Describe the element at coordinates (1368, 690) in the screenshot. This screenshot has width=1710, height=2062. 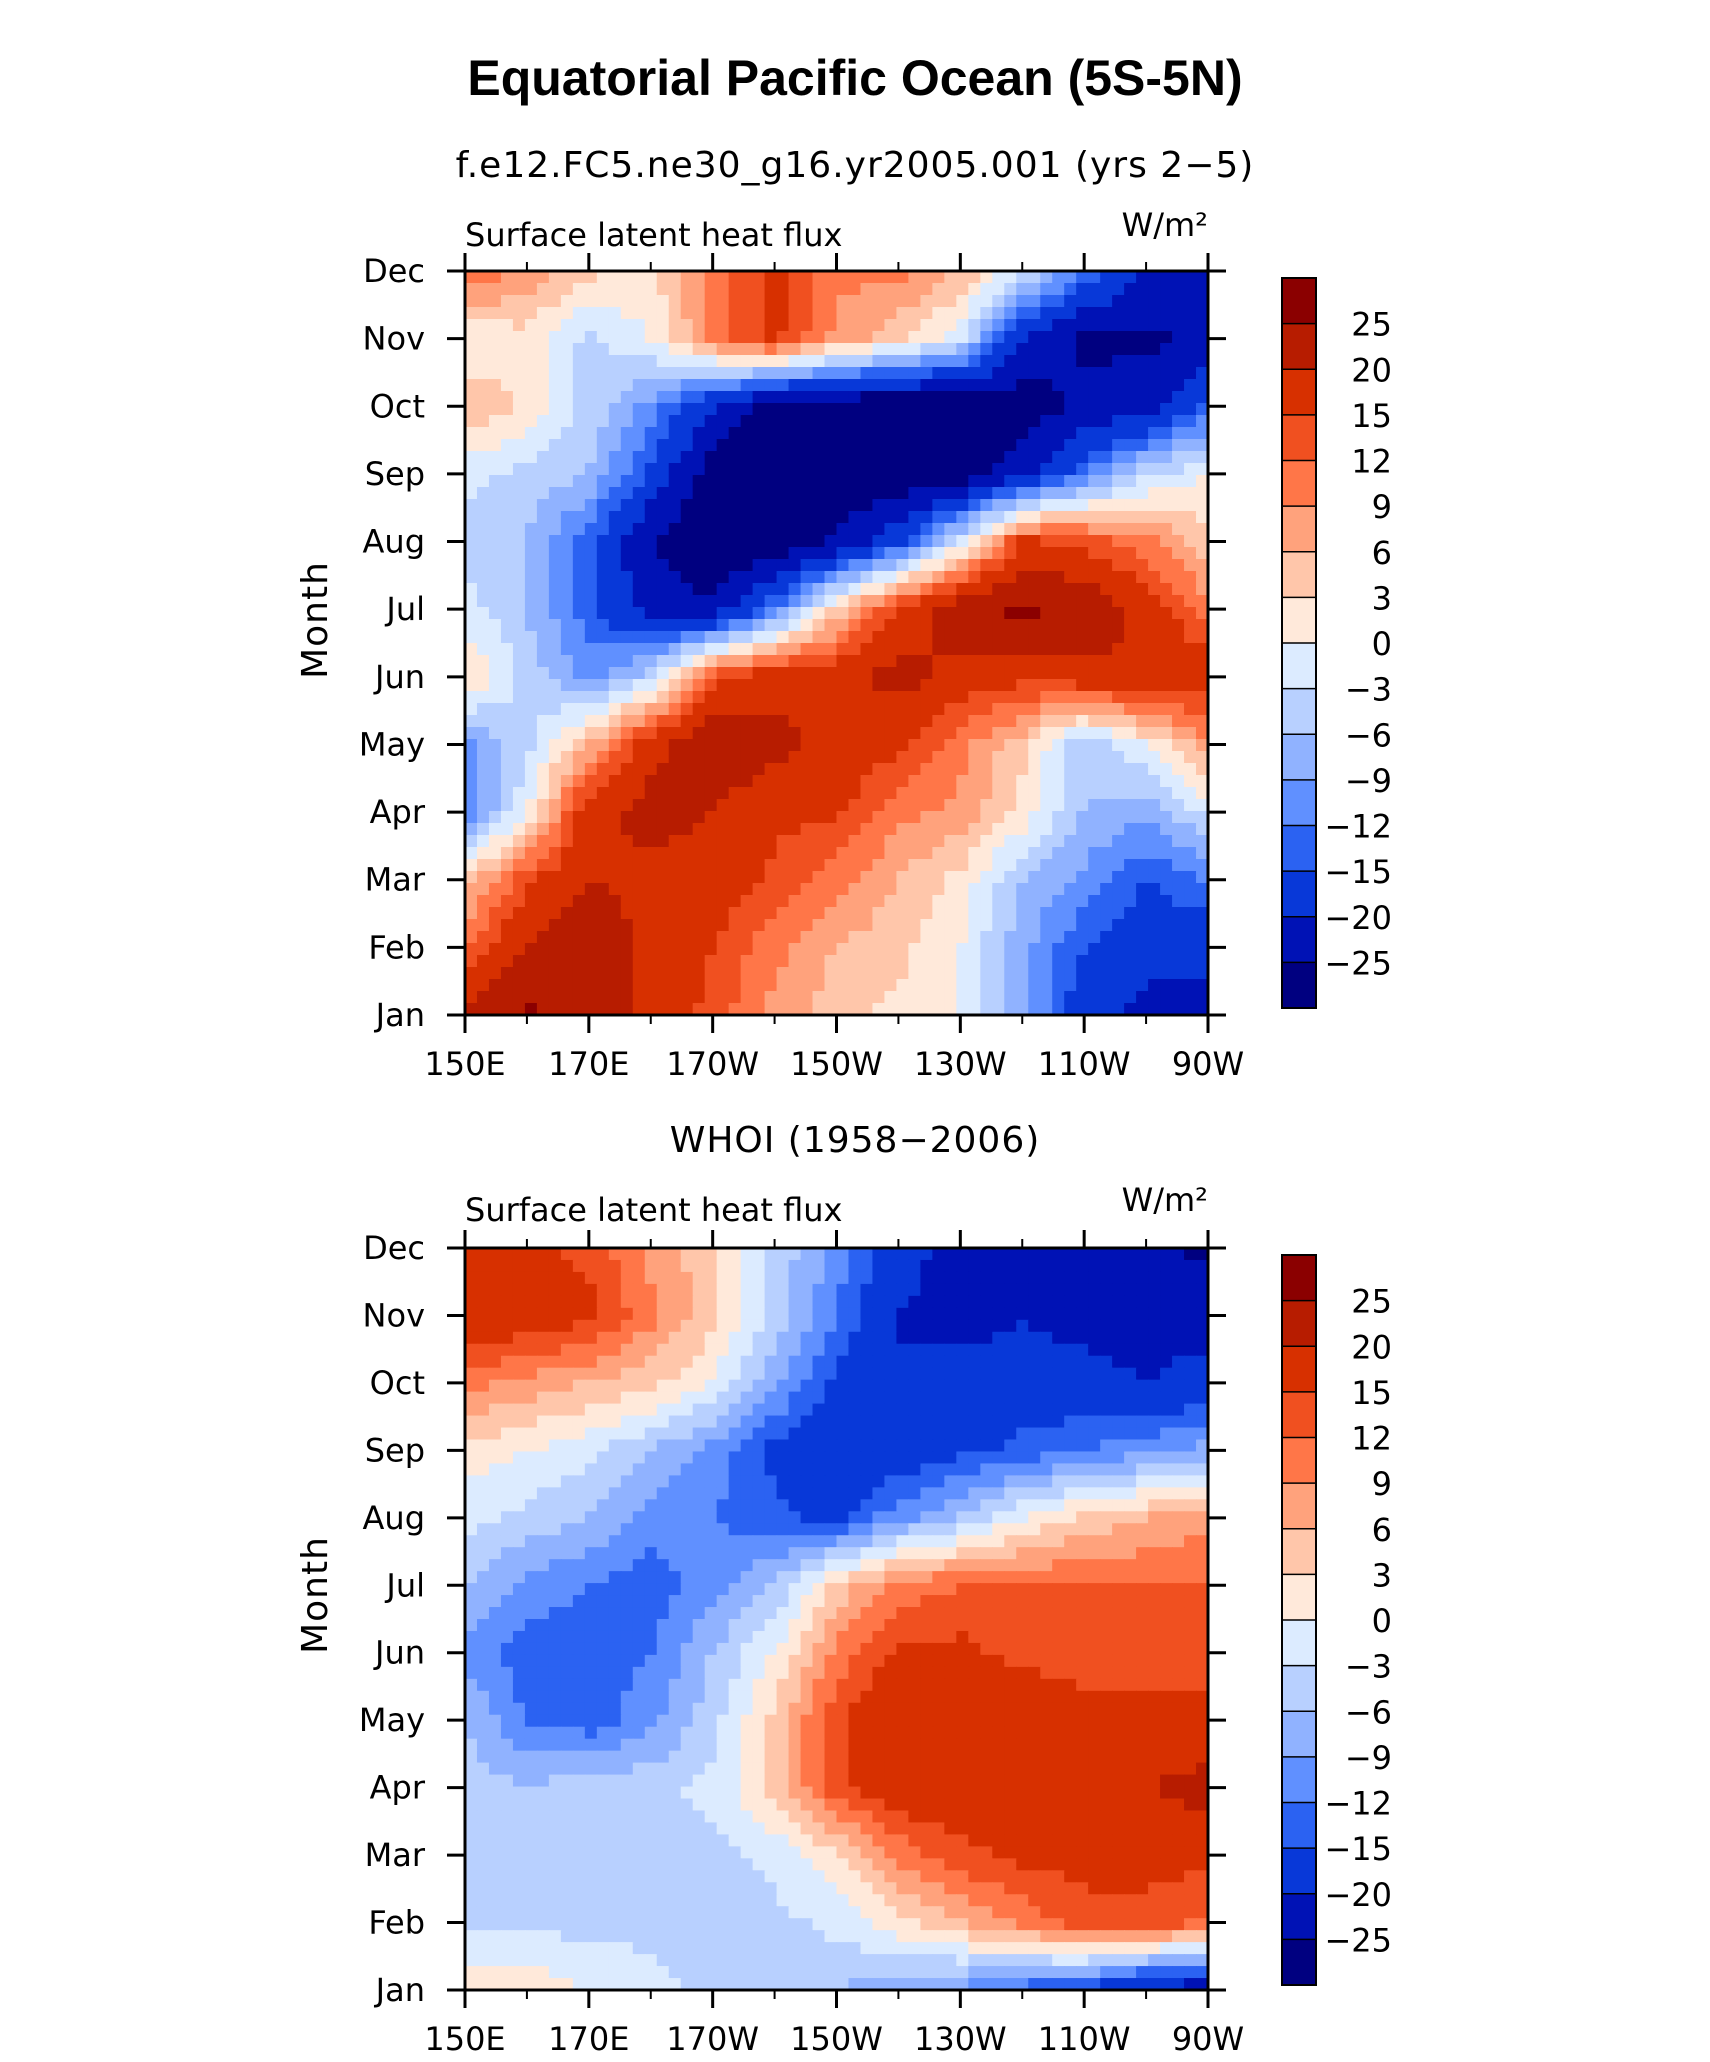
I see `colorbar-label: −3` at that location.